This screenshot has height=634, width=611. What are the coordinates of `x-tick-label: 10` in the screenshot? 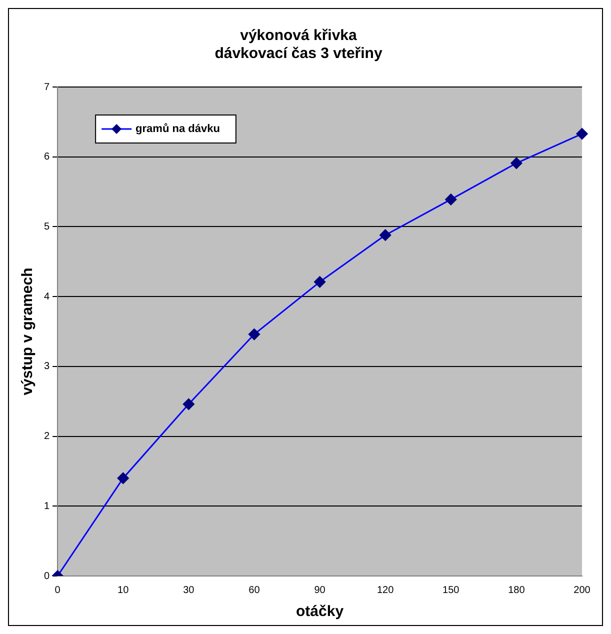 It's located at (124, 590).